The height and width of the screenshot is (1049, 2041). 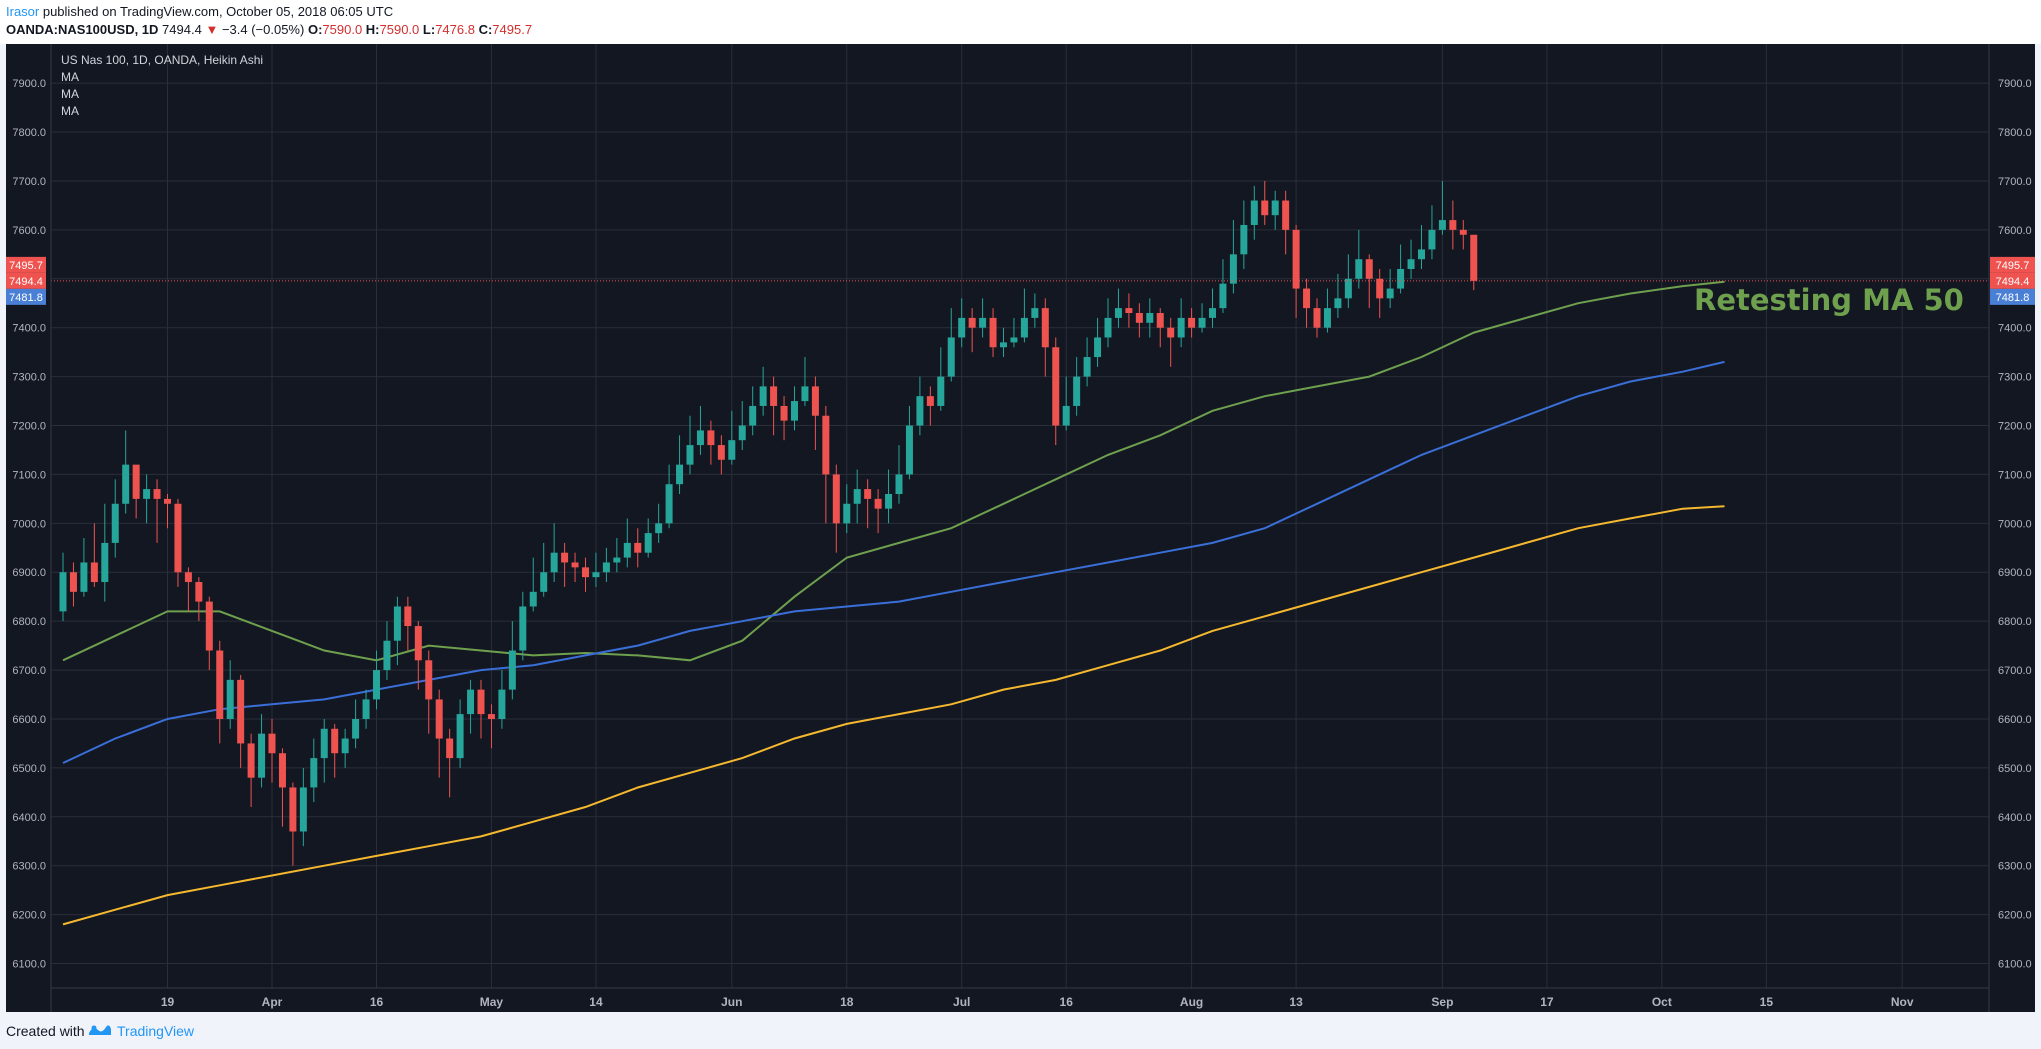 I want to click on y-tick-label-left: 7900.0, so click(x=29, y=84).